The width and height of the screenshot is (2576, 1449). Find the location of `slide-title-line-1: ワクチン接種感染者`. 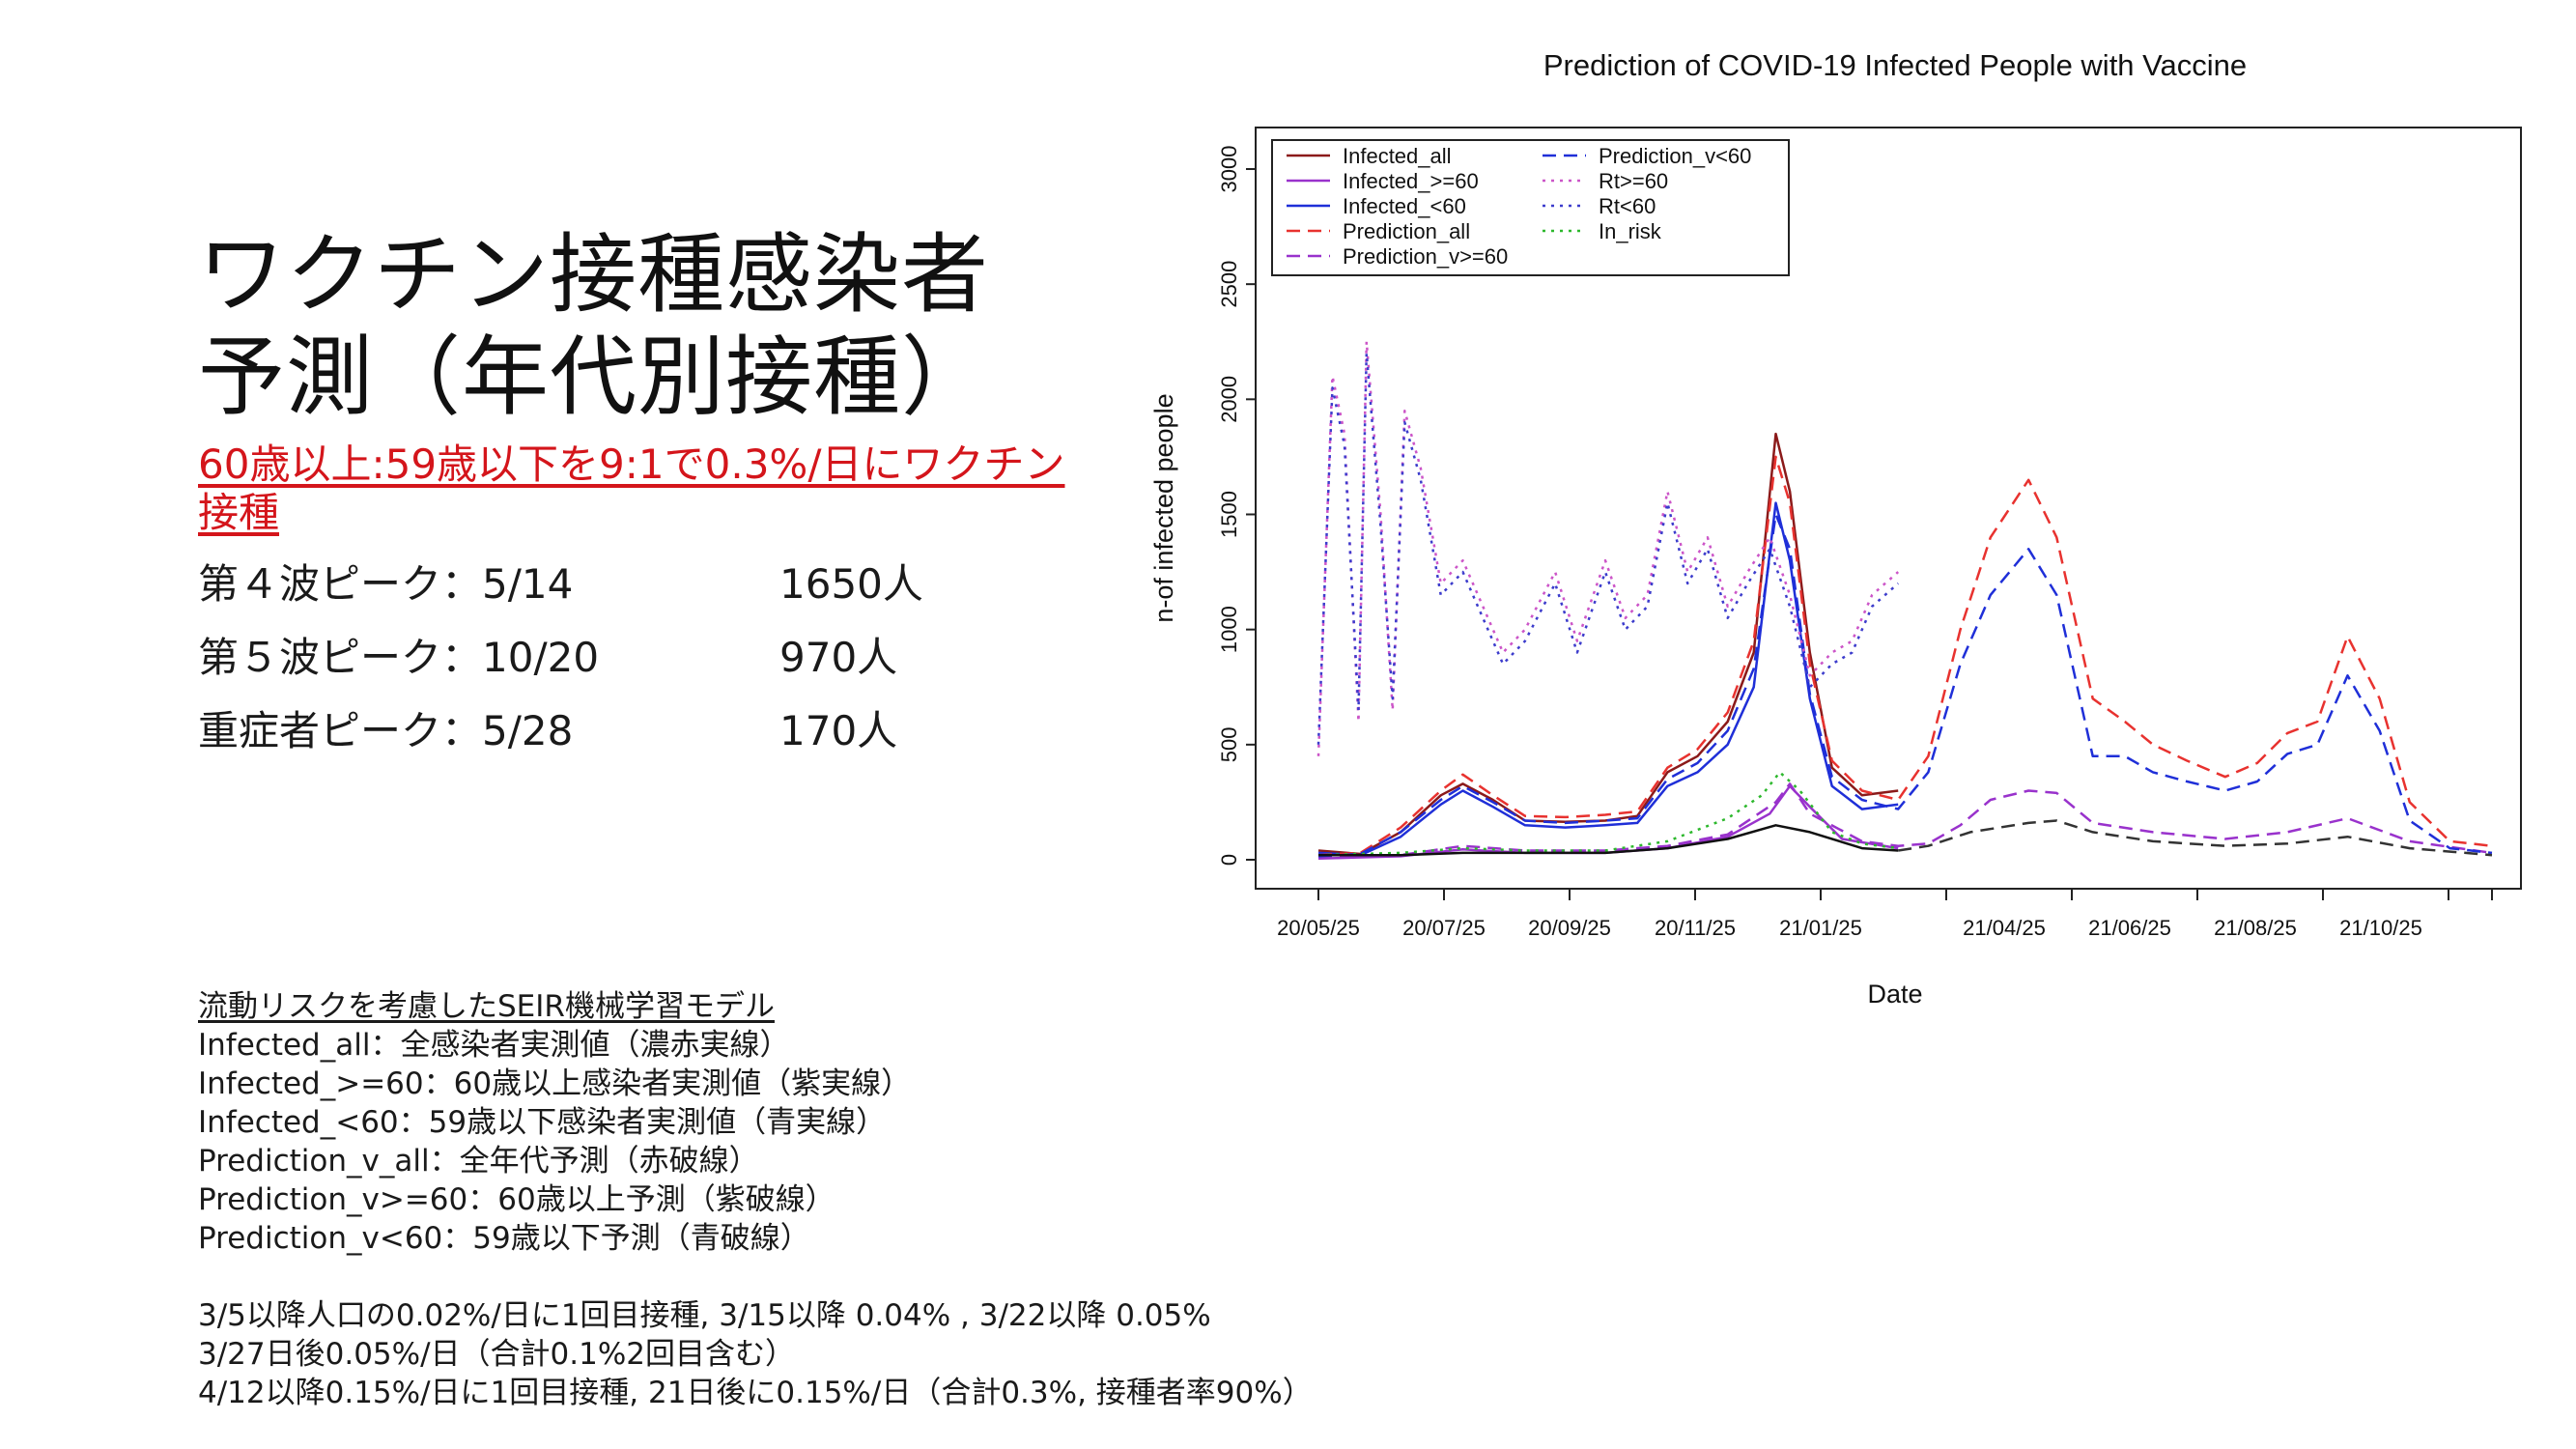

slide-title-line-1: ワクチン接種感染者 is located at coordinates (593, 275).